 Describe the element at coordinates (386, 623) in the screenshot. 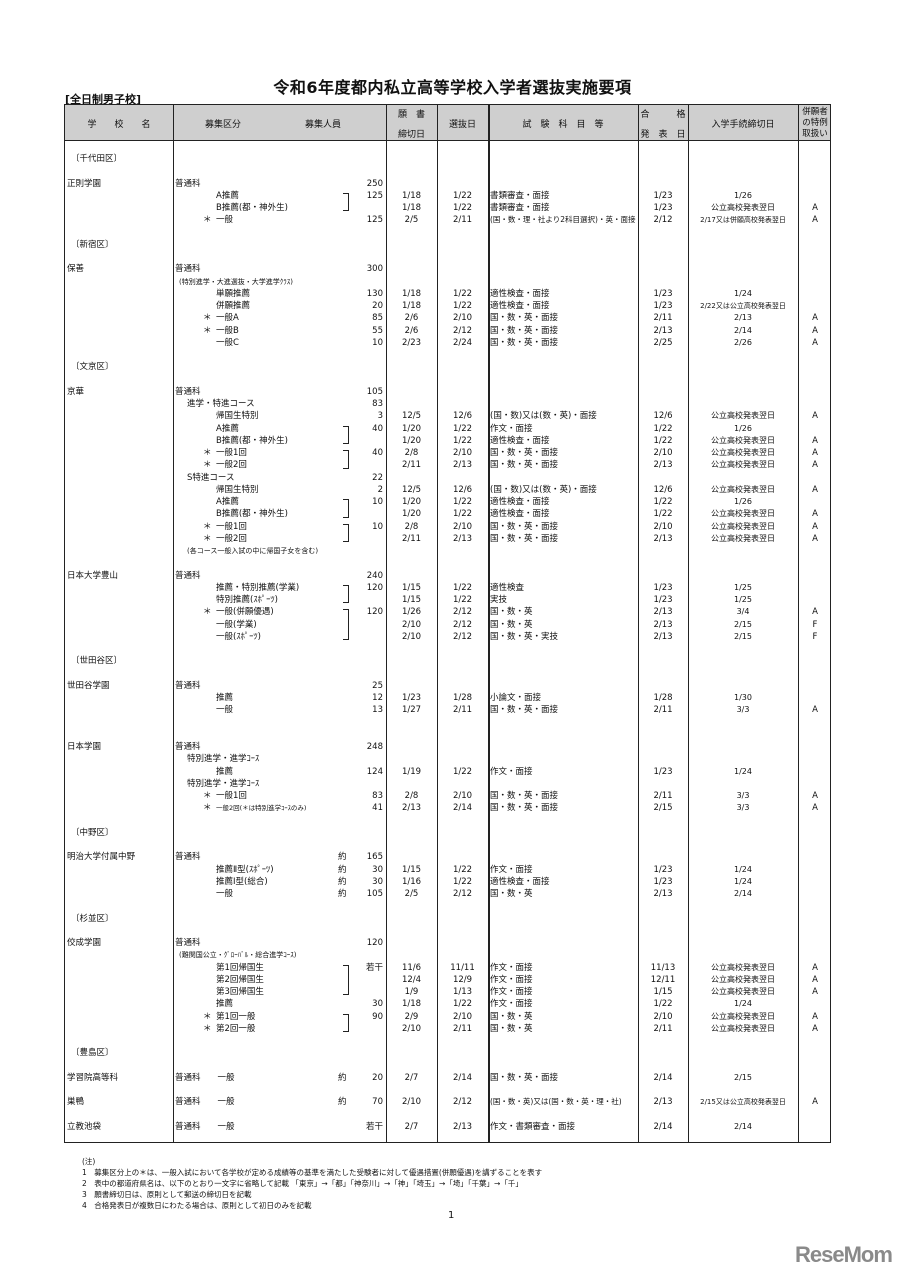

I see `column-divider` at that location.